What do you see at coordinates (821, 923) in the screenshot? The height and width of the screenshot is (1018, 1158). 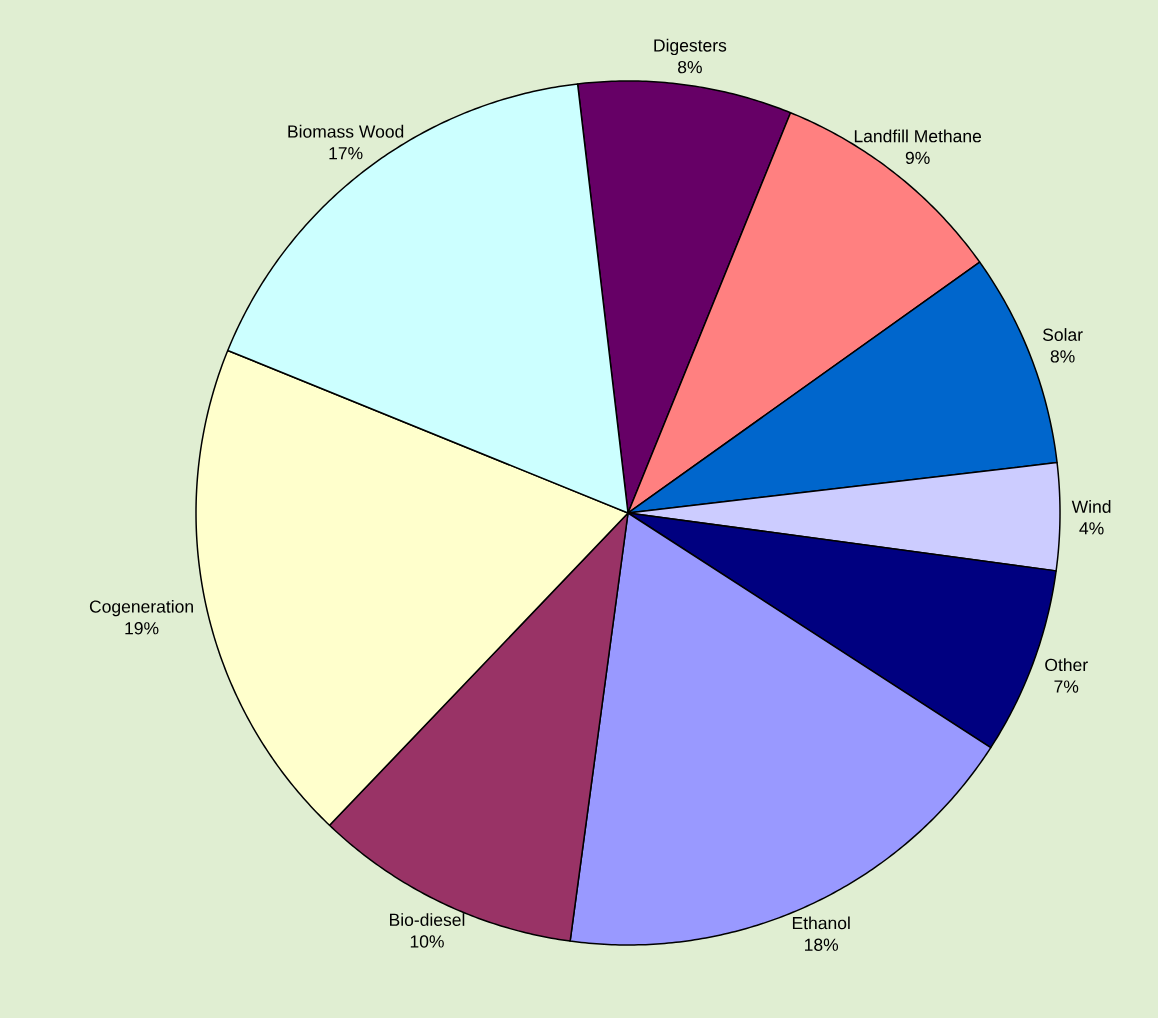 I see `slice-label: Ethanol` at bounding box center [821, 923].